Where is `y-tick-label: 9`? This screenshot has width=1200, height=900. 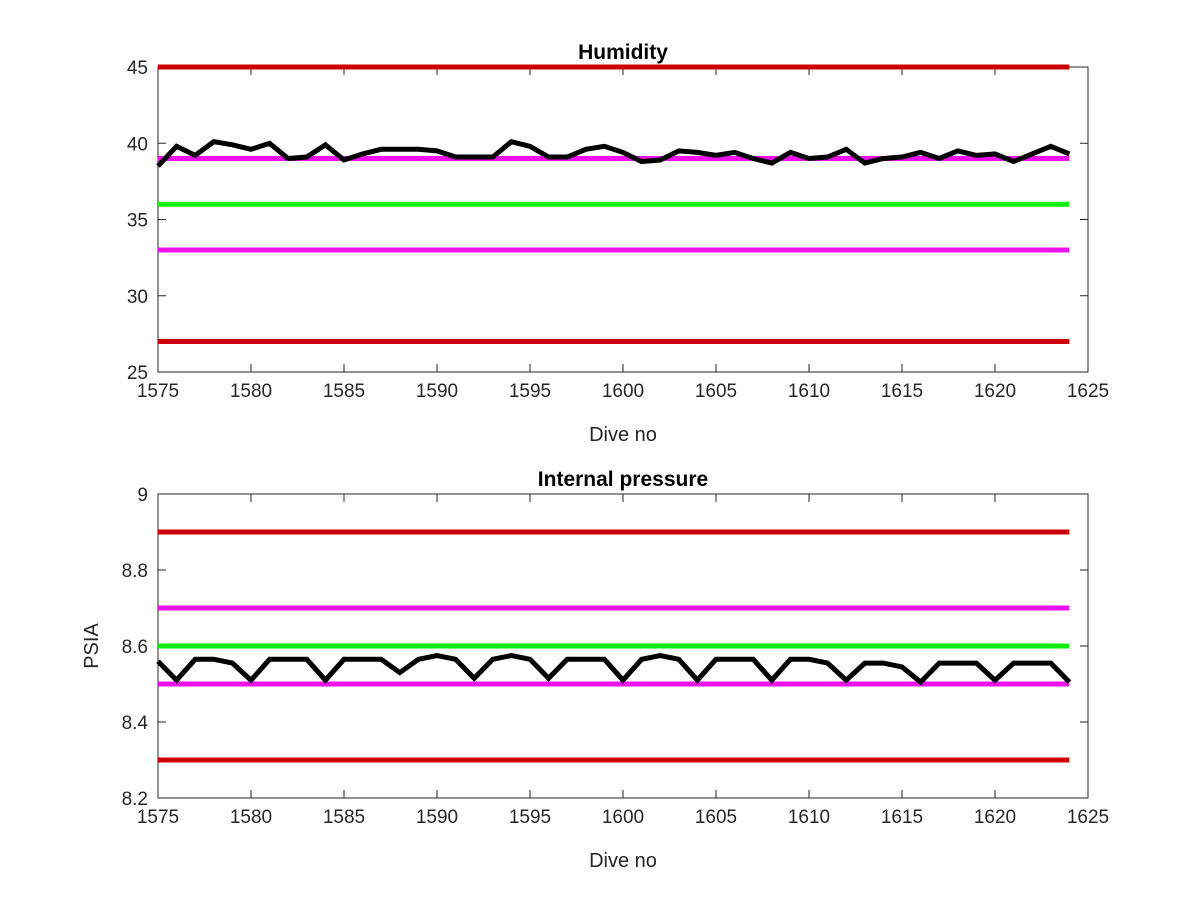
y-tick-label: 9 is located at coordinates (142, 495).